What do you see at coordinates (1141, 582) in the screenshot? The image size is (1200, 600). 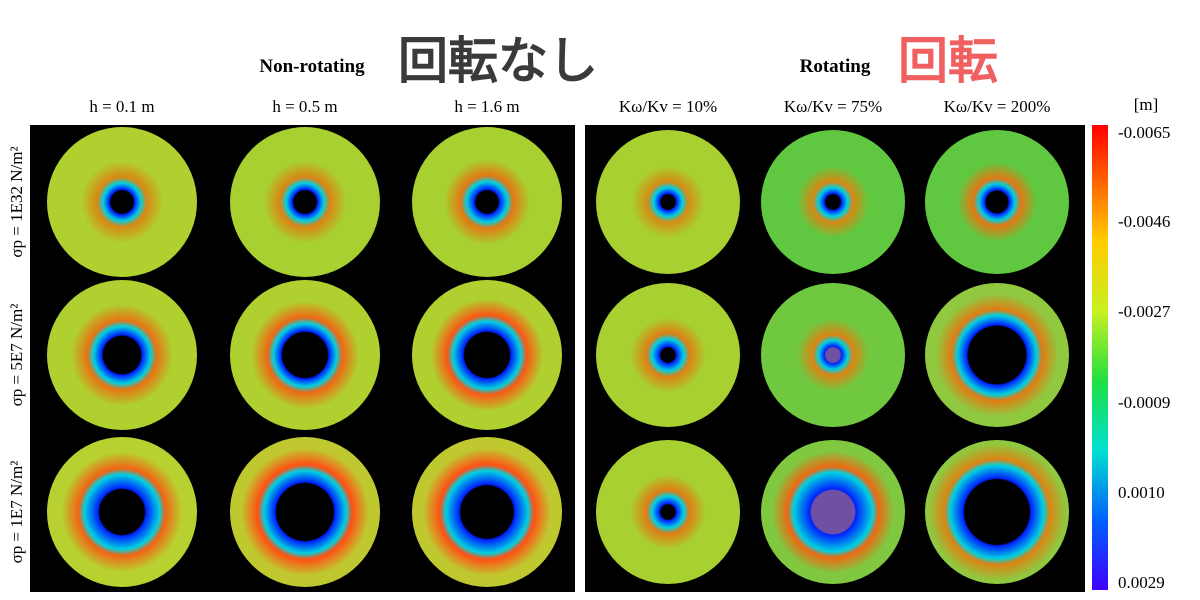 I see `colorbar-label: 0.0029` at bounding box center [1141, 582].